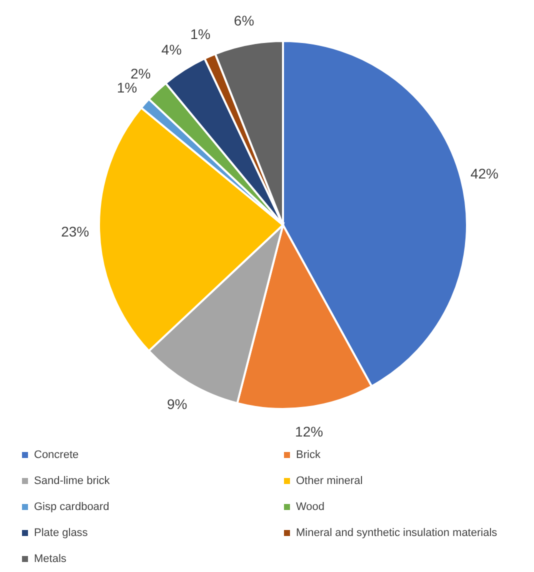  I want to click on data-label: 42%, so click(484, 173).